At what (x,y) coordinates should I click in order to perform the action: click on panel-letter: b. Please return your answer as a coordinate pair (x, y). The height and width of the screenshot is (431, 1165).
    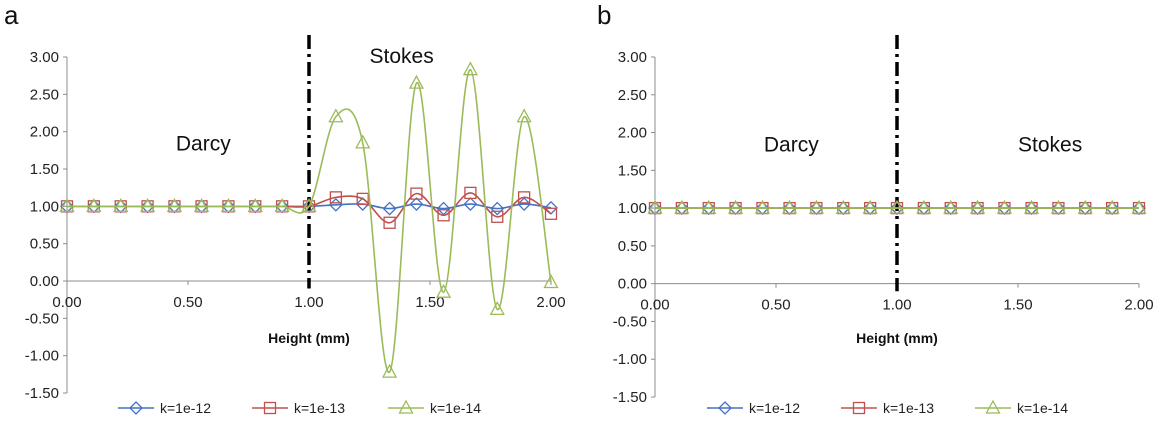
    Looking at the image, I should click on (604, 15).